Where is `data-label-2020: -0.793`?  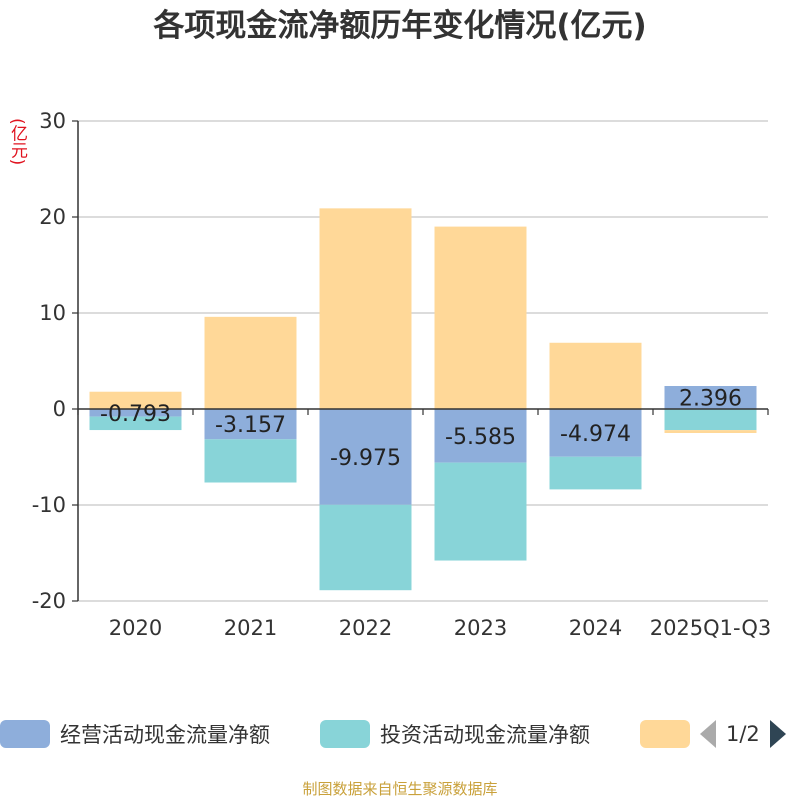 data-label-2020: -0.793 is located at coordinates (135, 414).